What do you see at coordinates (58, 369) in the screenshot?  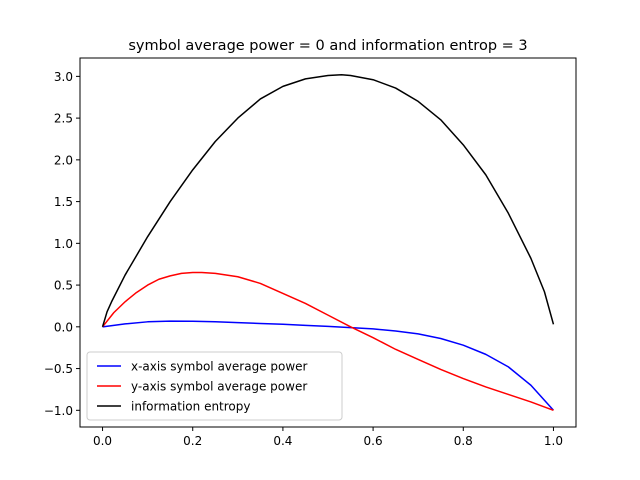 I see `y-tick-label: −0.5` at bounding box center [58, 369].